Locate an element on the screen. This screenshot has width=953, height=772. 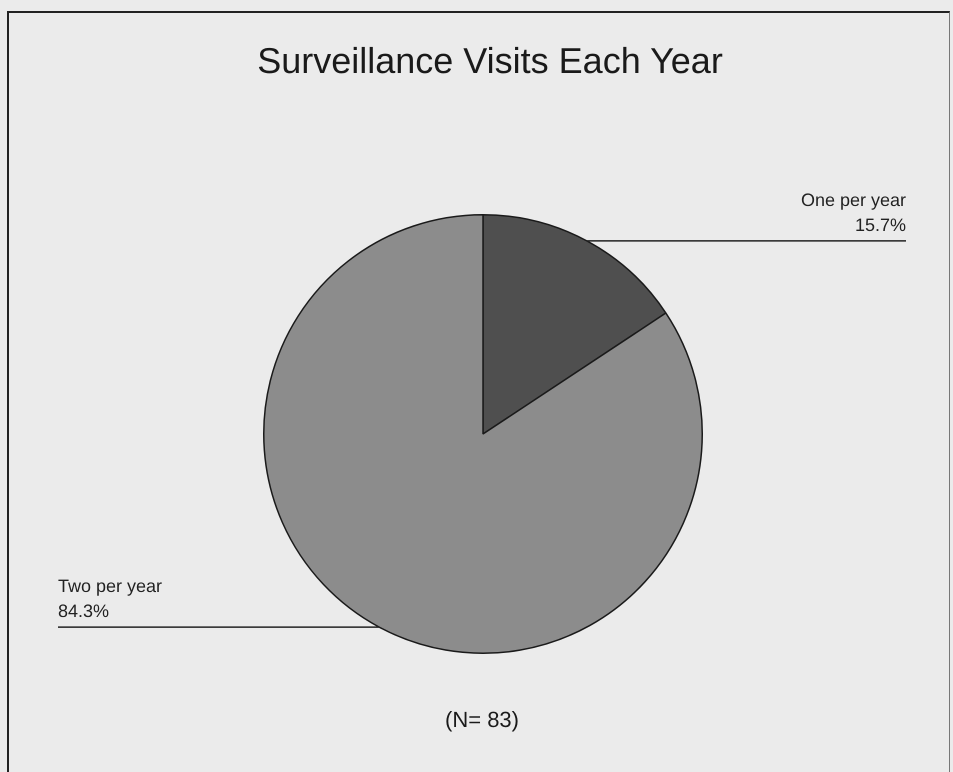
slice-label: Two per year is located at coordinates (110, 586).